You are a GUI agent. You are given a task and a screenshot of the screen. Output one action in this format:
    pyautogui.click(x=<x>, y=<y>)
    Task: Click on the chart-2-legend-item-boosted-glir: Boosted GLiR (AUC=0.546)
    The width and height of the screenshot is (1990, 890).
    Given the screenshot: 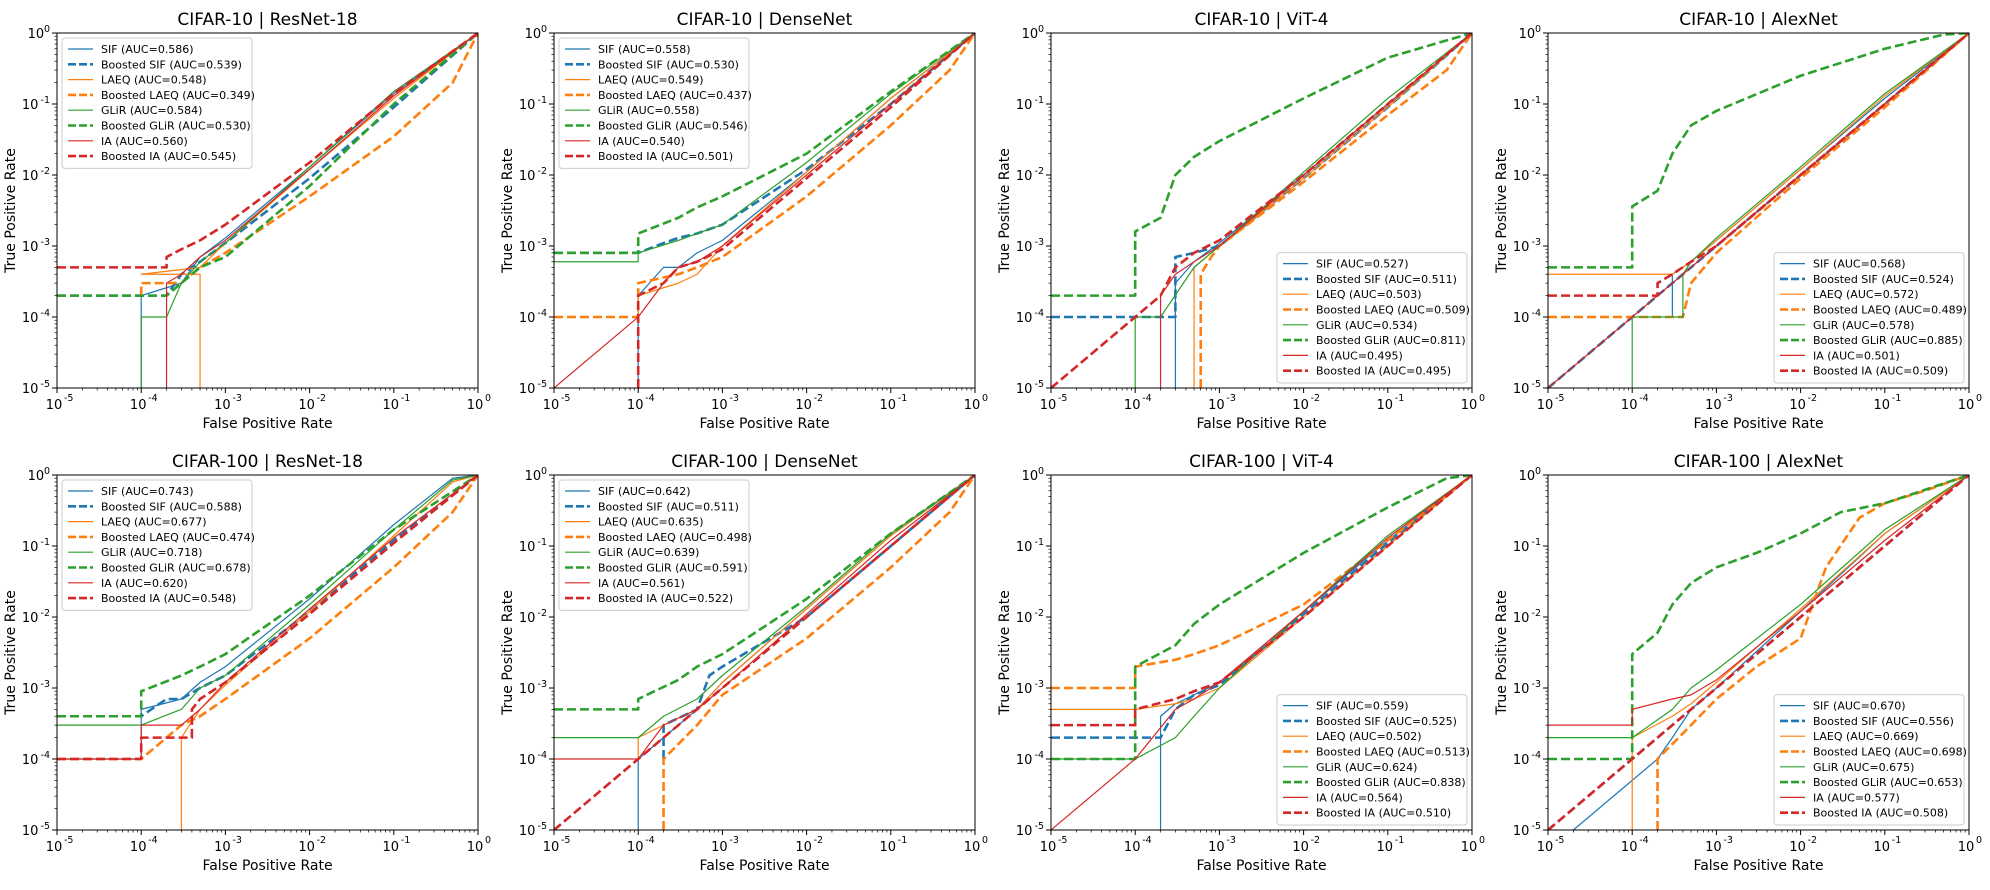 What is the action you would take?
    pyautogui.click(x=673, y=126)
    